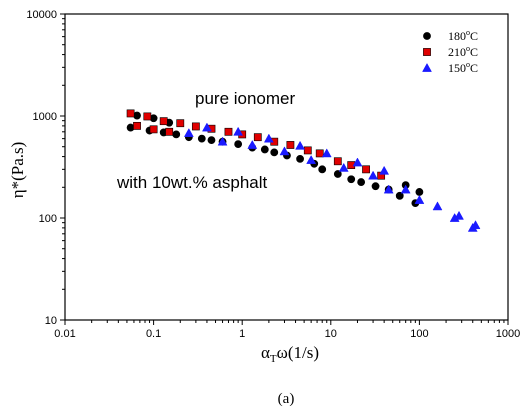 The image size is (520, 409). What do you see at coordinates (427, 67) in the screenshot?
I see `legend-marker-150C` at bounding box center [427, 67].